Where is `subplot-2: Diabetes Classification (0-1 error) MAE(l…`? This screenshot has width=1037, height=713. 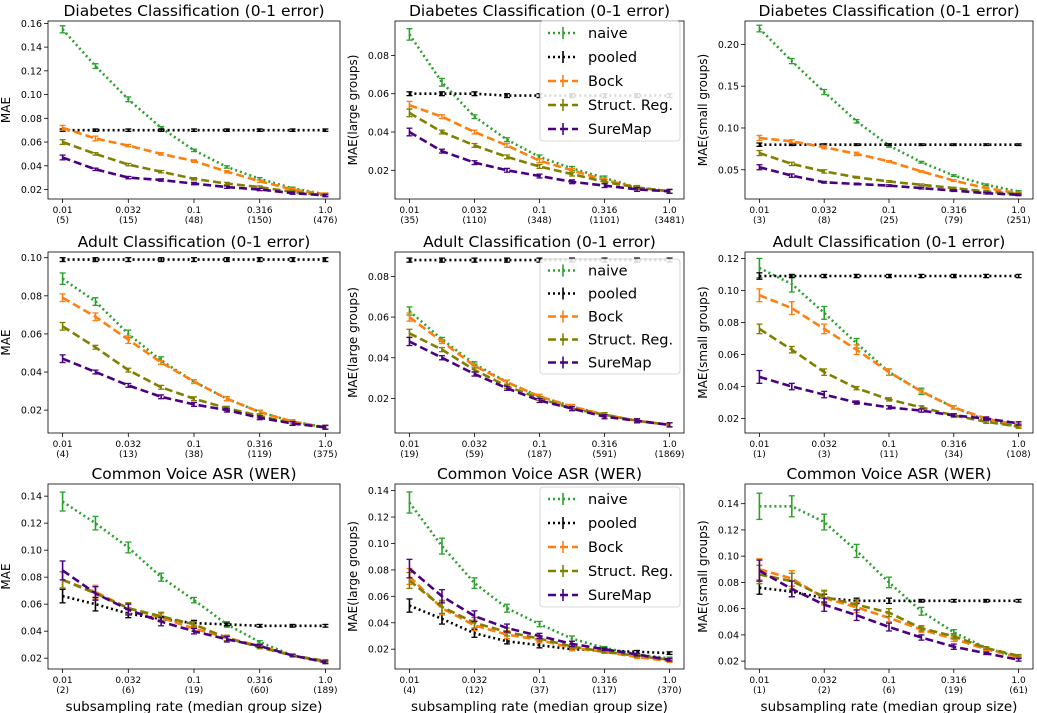
subplot-2: Diabetes Classification (0-1 error) MAE(l… is located at coordinates (515, 114).